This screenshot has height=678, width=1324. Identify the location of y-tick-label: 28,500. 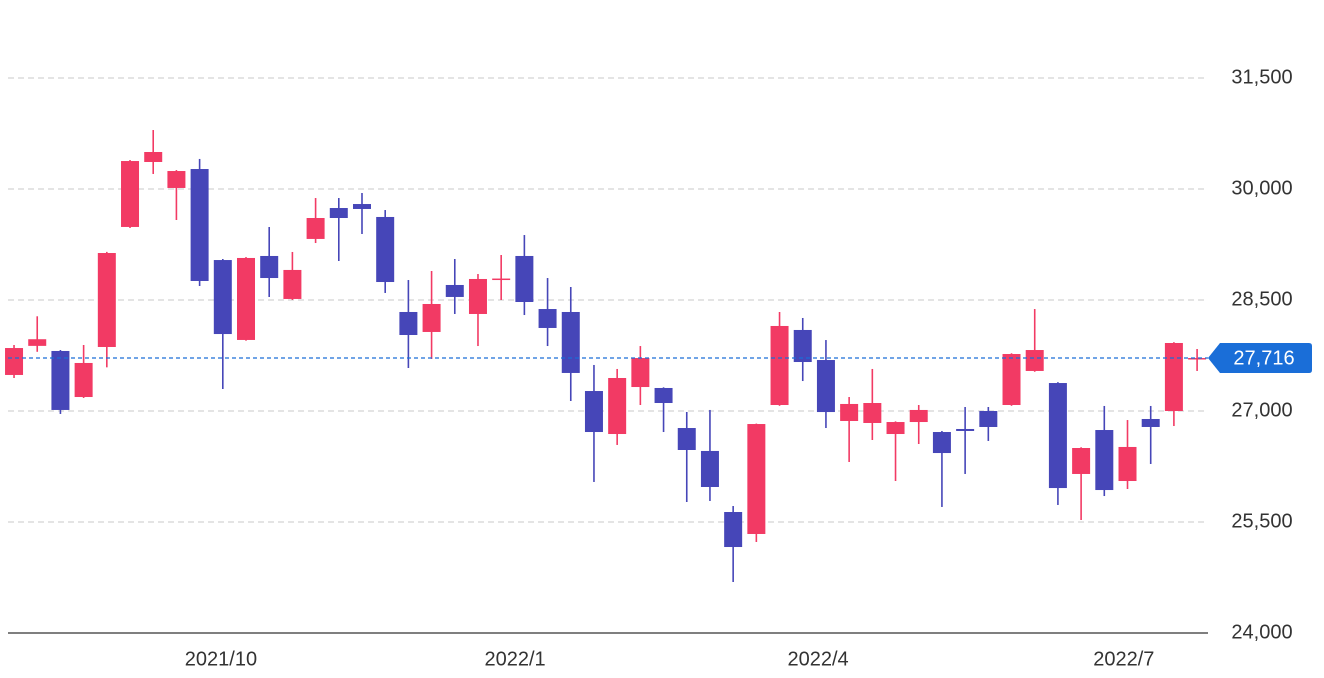
(1261, 299).